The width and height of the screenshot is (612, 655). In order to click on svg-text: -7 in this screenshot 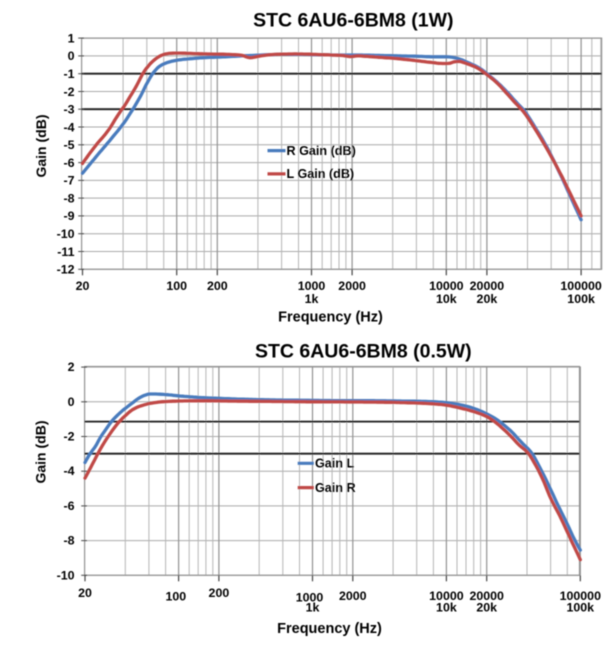, I will do `click(68, 181)`.